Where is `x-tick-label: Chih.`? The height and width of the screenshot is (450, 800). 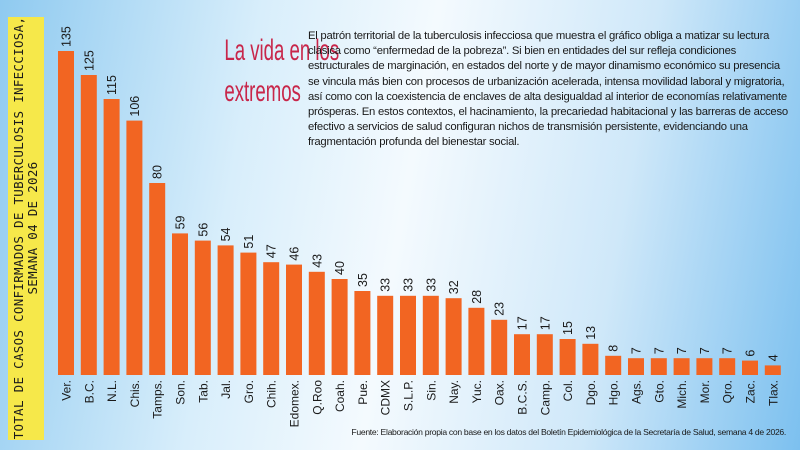 x-tick-label: Chih. is located at coordinates (272, 394).